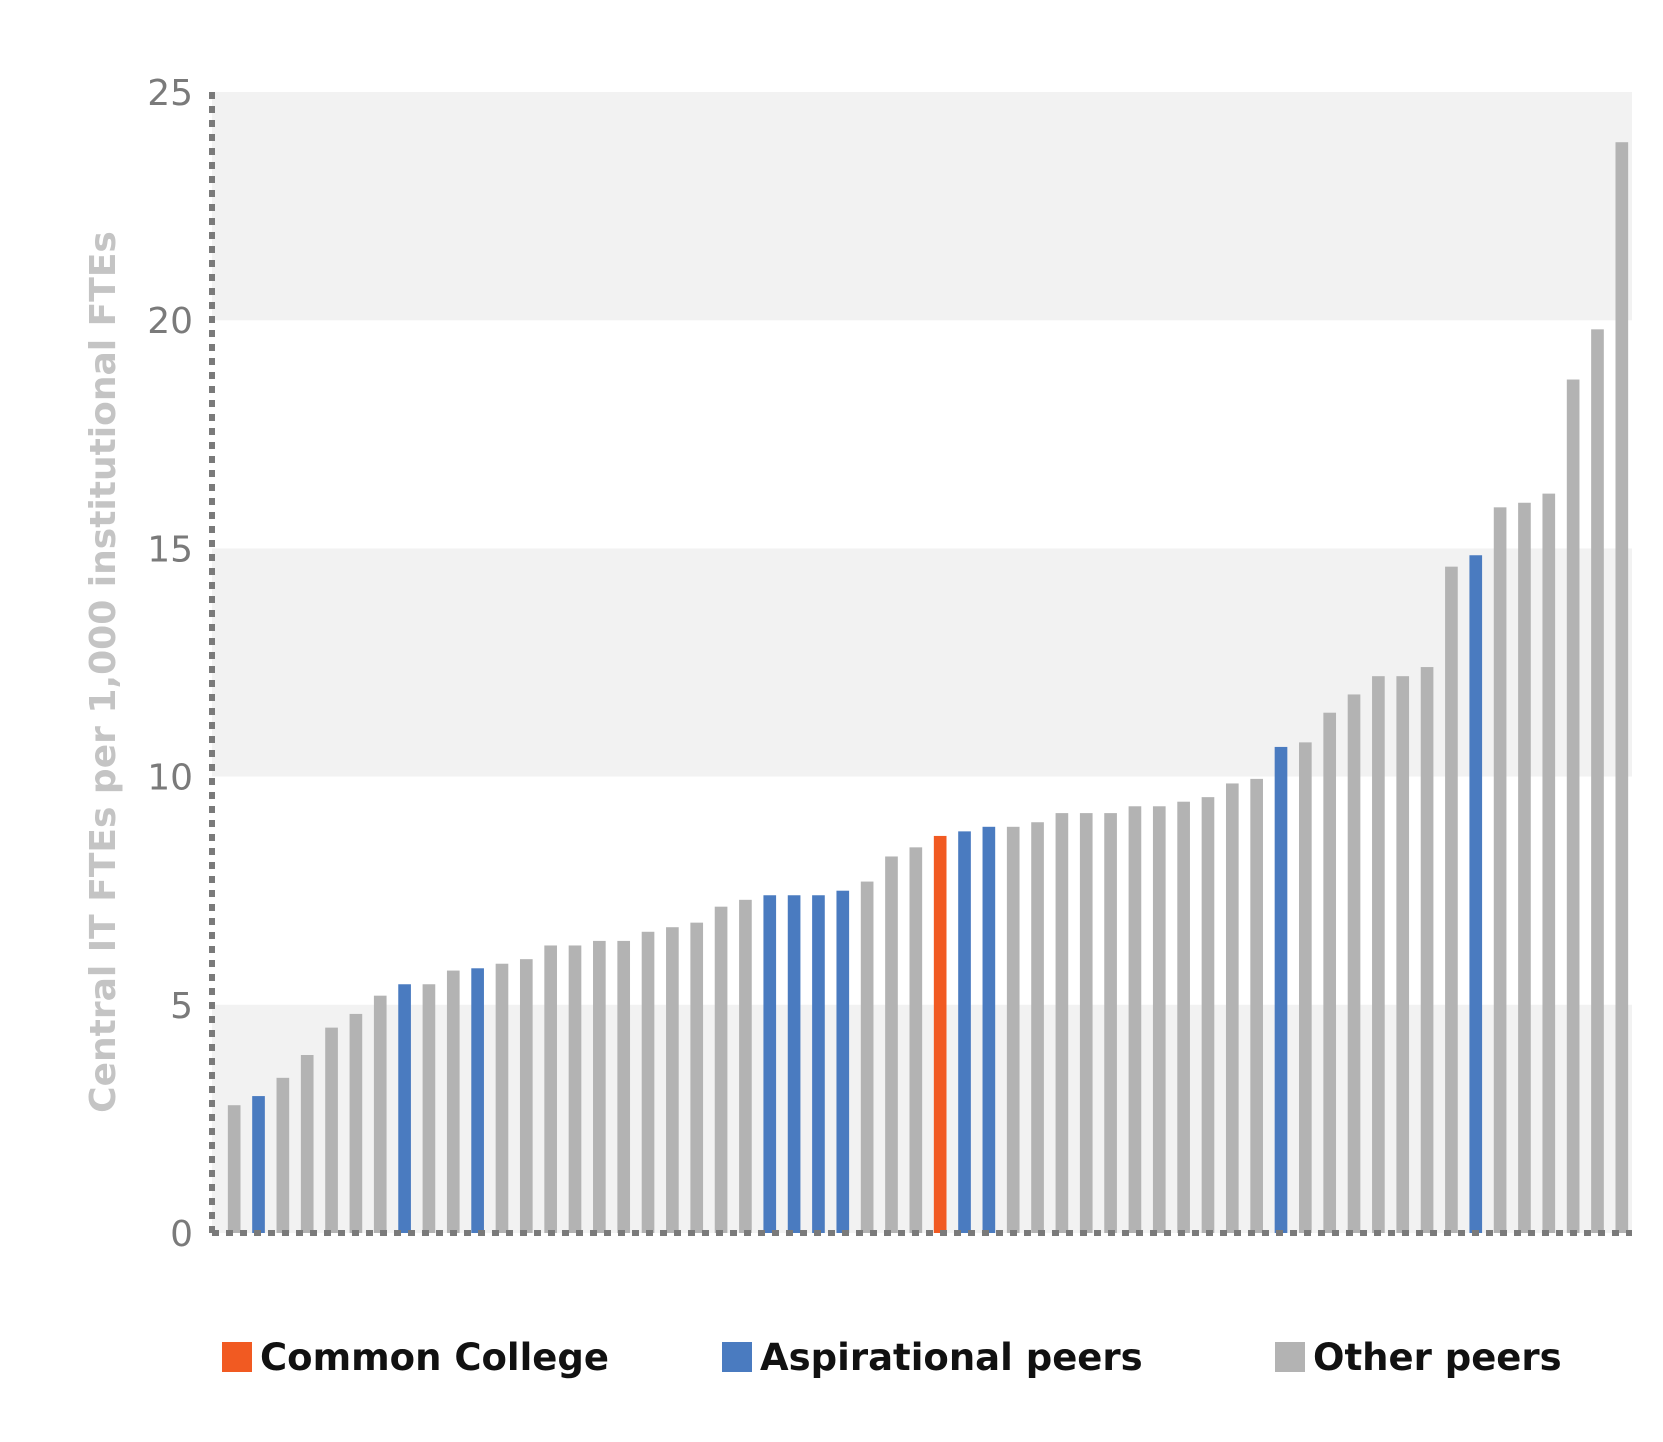 This screenshot has height=1442, width=1663. What do you see at coordinates (170, 321) in the screenshot?
I see `y-tick-label: 20` at bounding box center [170, 321].